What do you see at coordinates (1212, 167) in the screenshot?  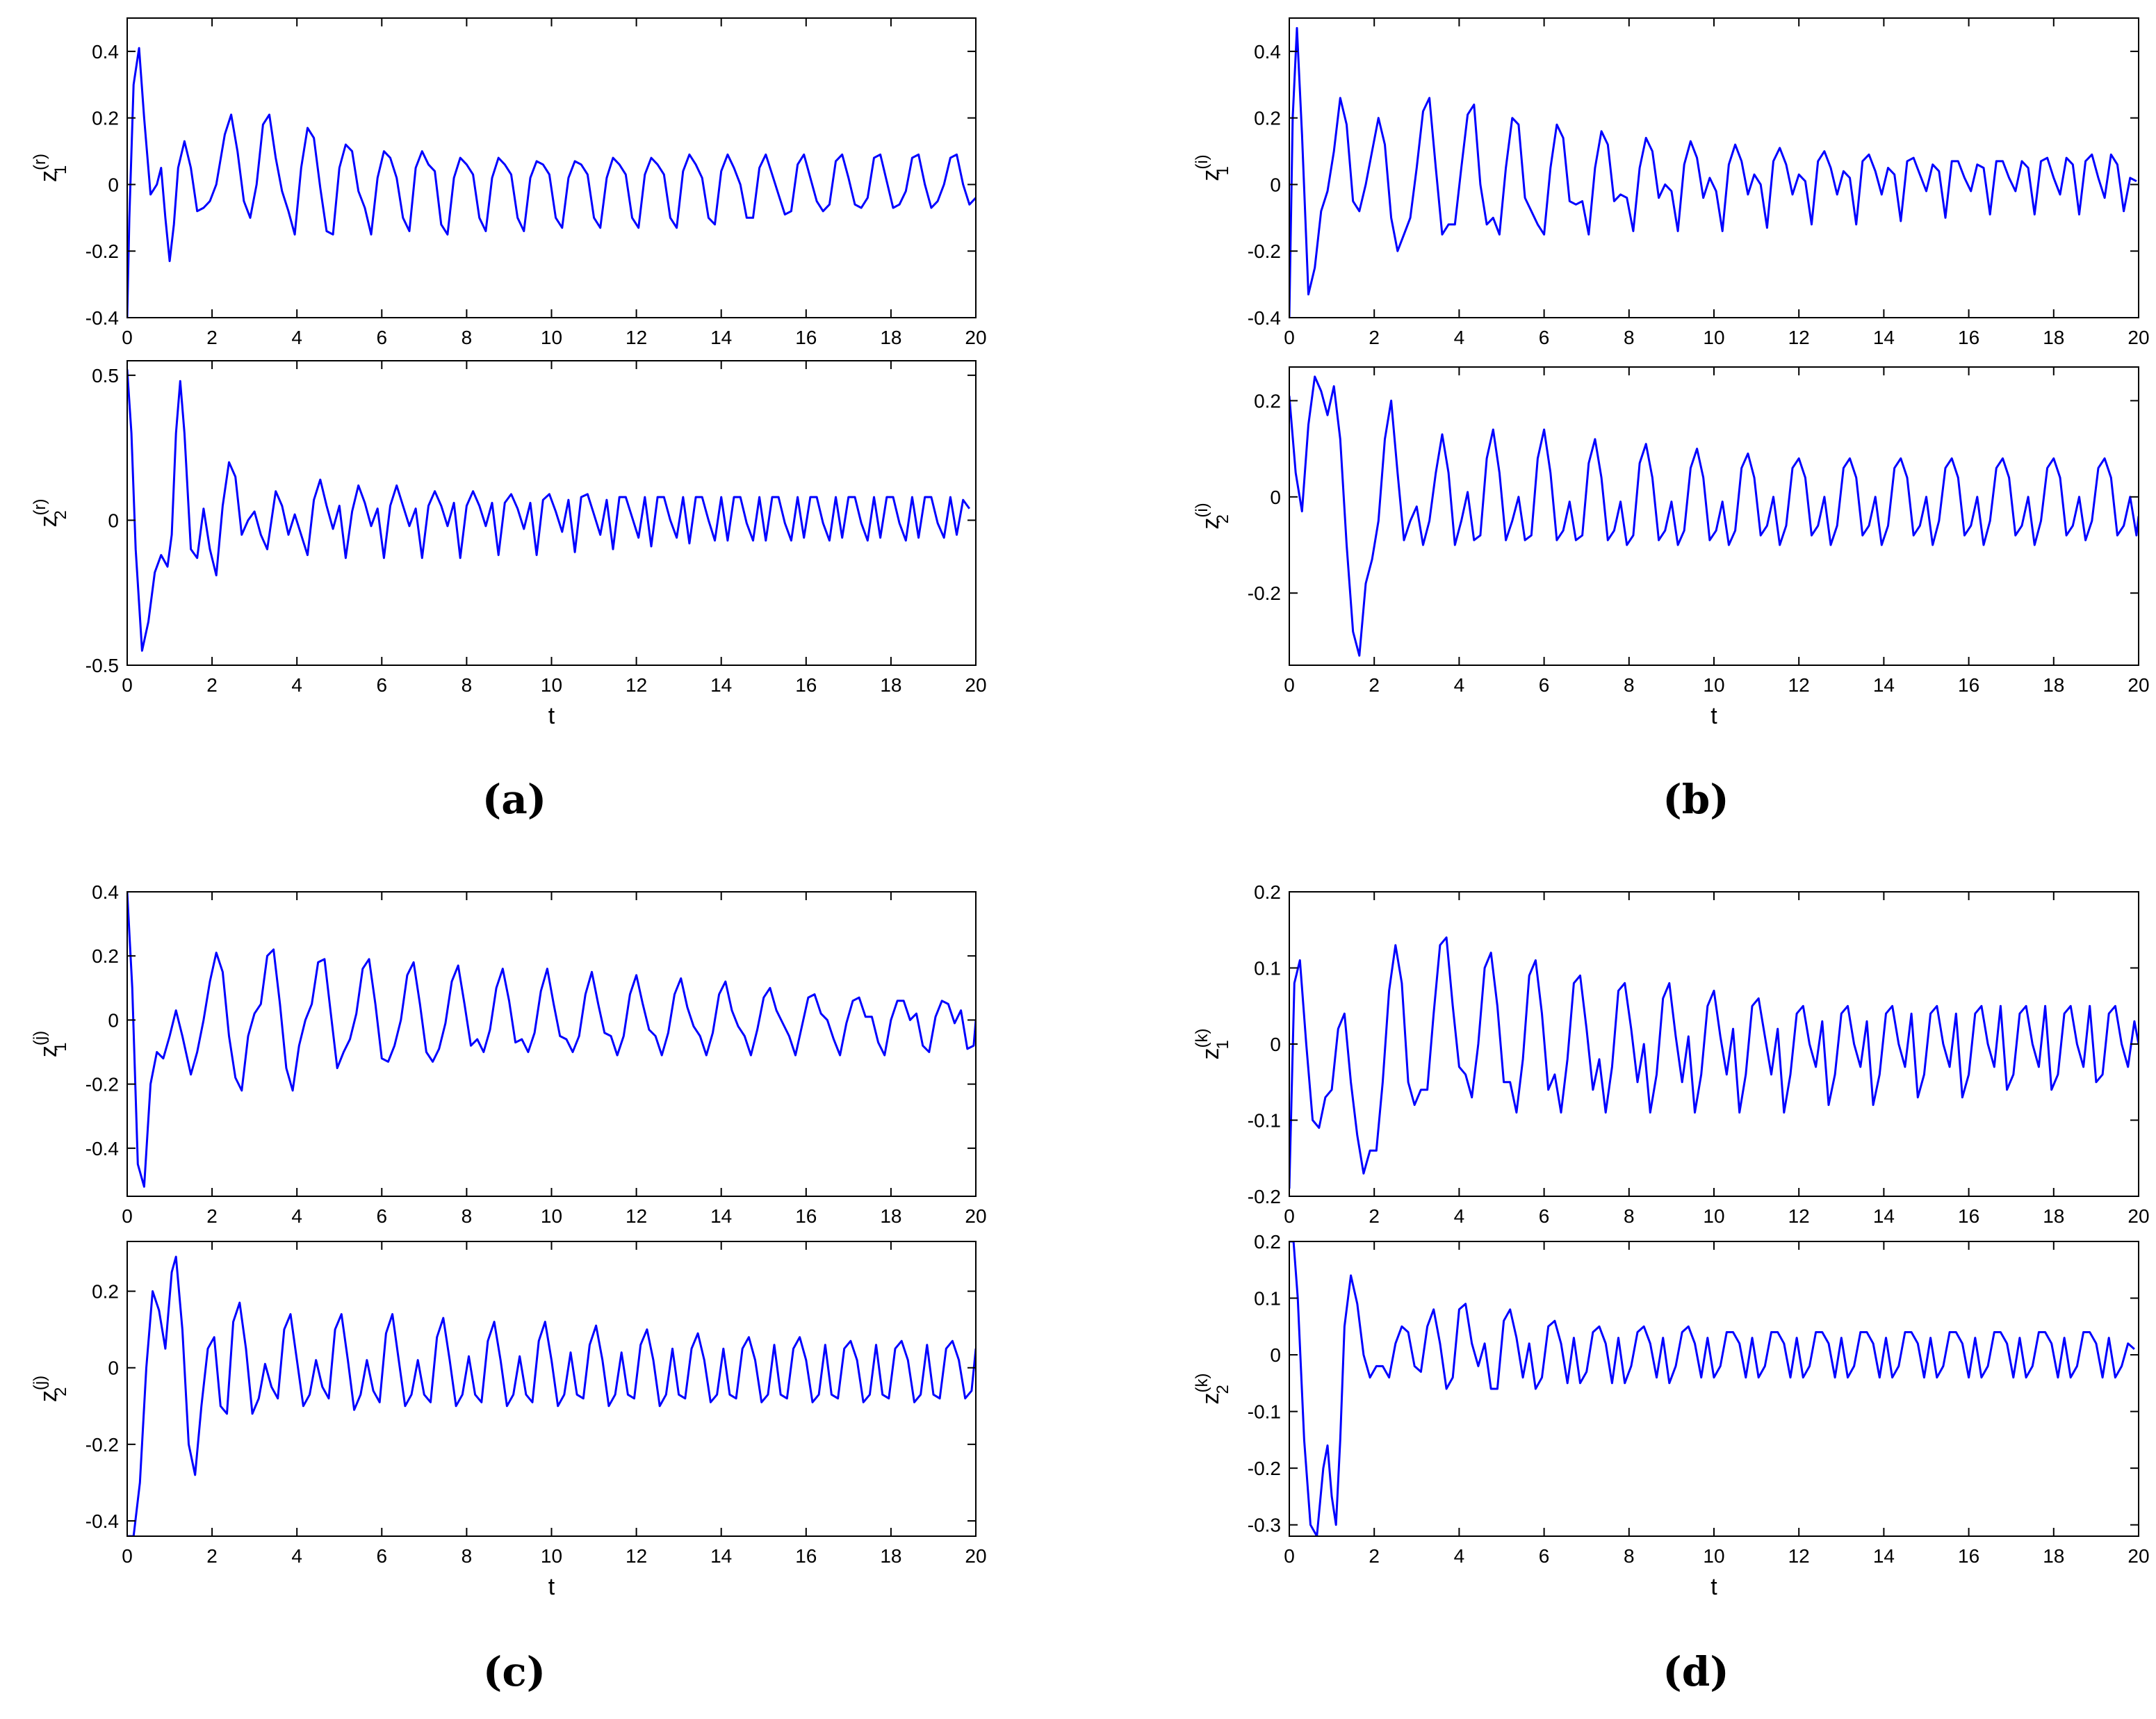 I see `y-axis-label: z(i)1` at bounding box center [1212, 167].